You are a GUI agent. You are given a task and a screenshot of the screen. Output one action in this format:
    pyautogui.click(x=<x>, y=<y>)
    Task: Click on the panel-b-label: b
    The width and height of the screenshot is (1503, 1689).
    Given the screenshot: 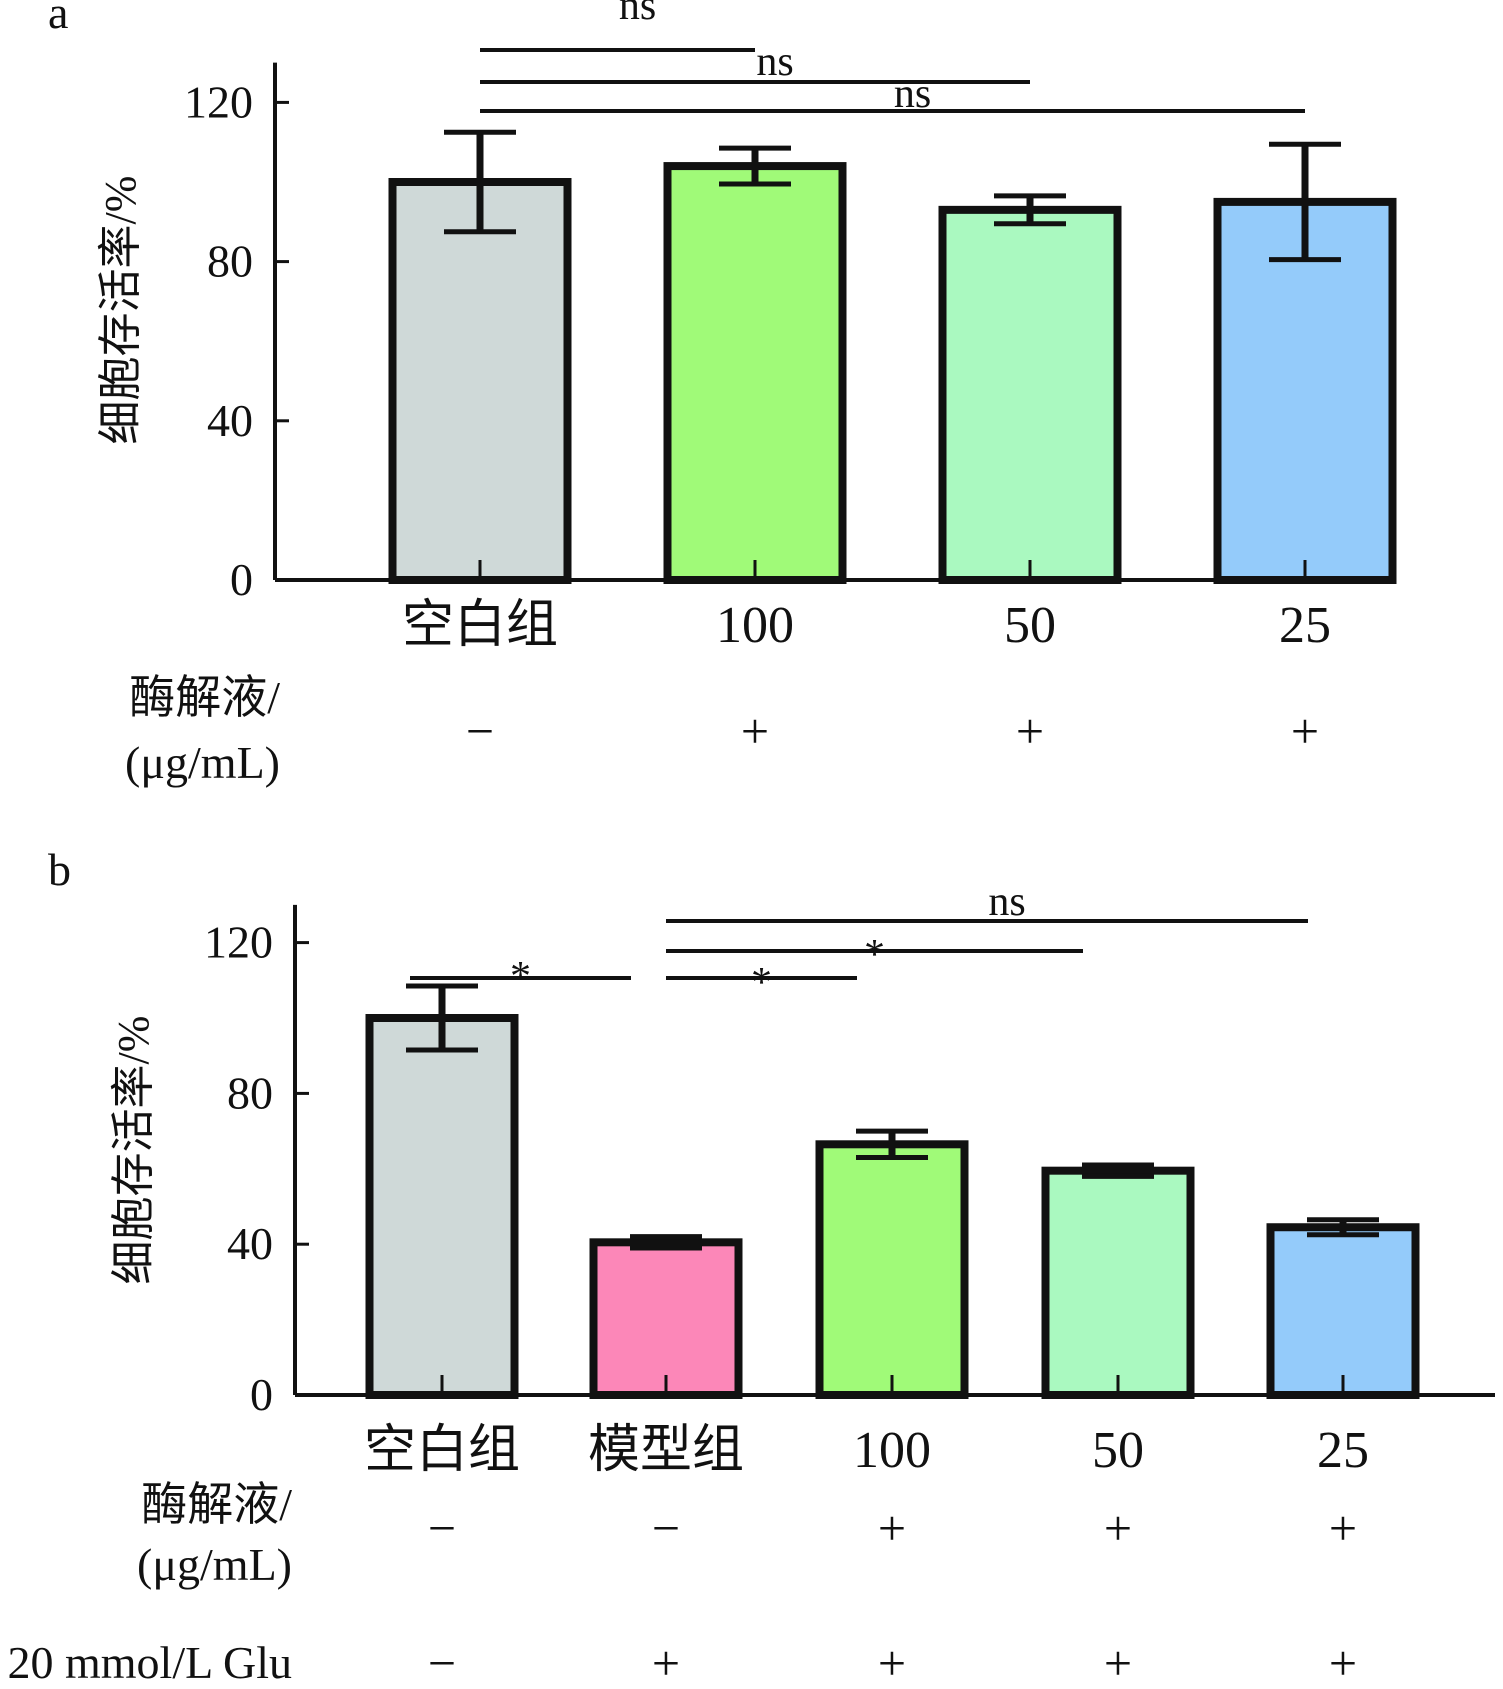 What is the action you would take?
    pyautogui.click(x=59, y=869)
    